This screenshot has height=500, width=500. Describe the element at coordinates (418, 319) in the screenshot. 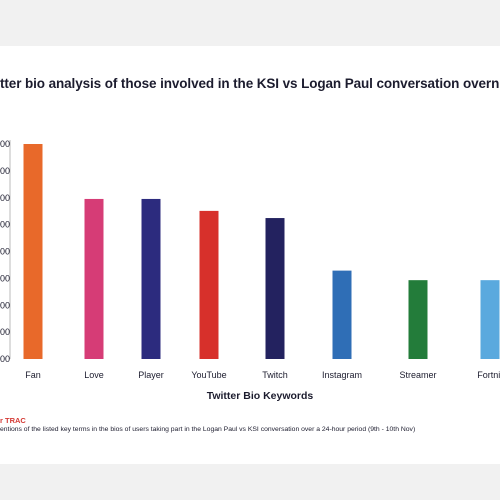

I see `bar-streamer` at that location.